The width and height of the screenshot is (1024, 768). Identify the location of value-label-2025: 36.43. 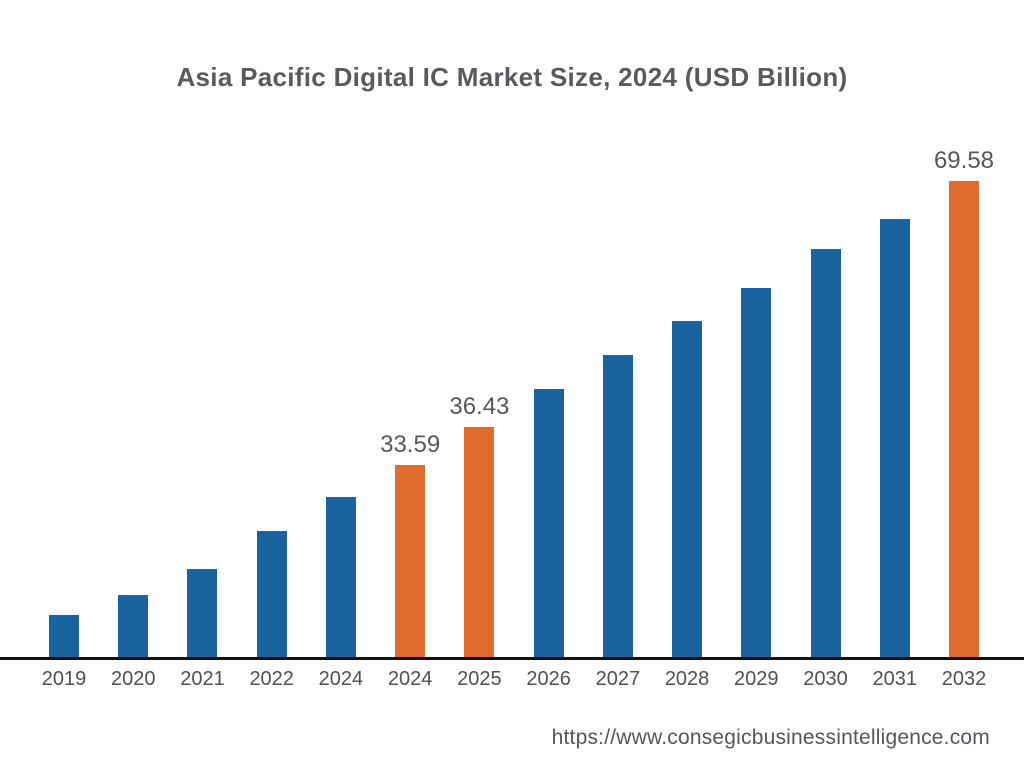
(479, 406).